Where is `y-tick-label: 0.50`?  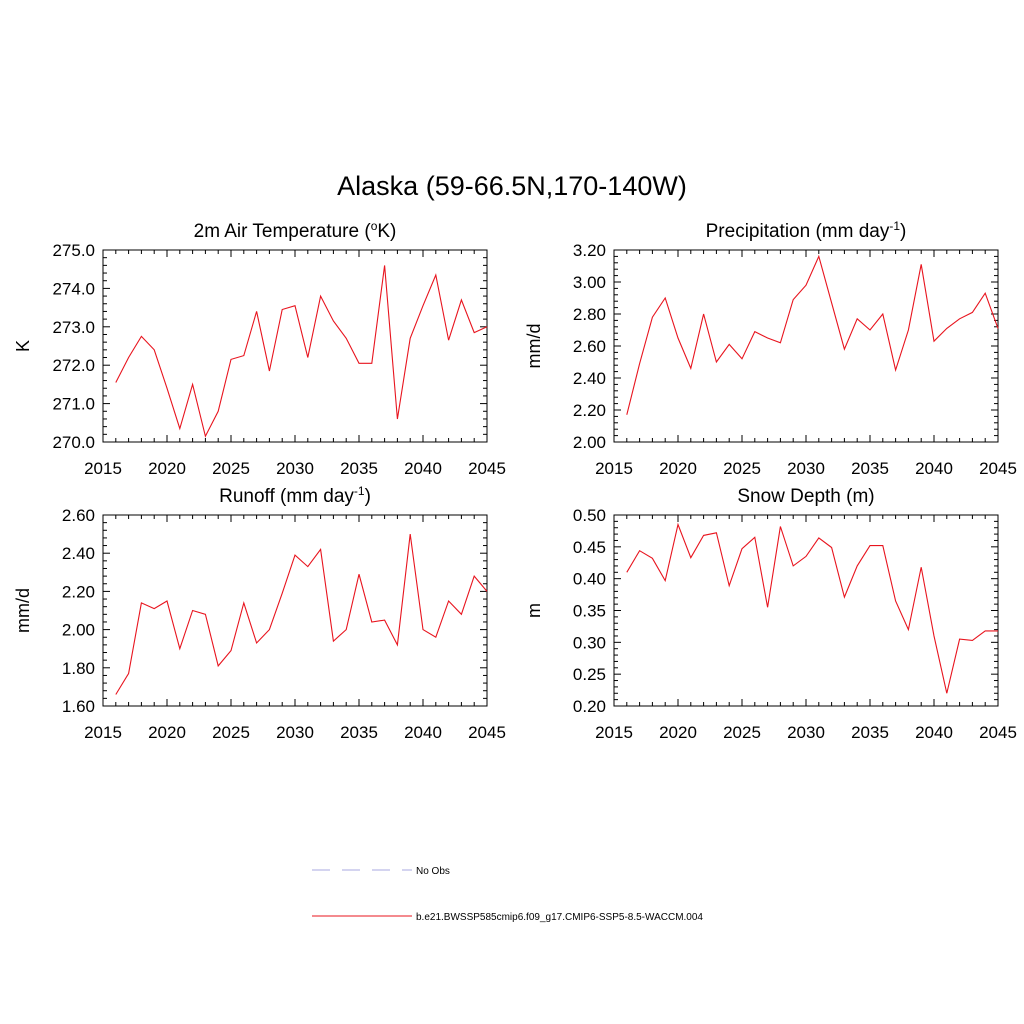 y-tick-label: 0.50 is located at coordinates (589, 515).